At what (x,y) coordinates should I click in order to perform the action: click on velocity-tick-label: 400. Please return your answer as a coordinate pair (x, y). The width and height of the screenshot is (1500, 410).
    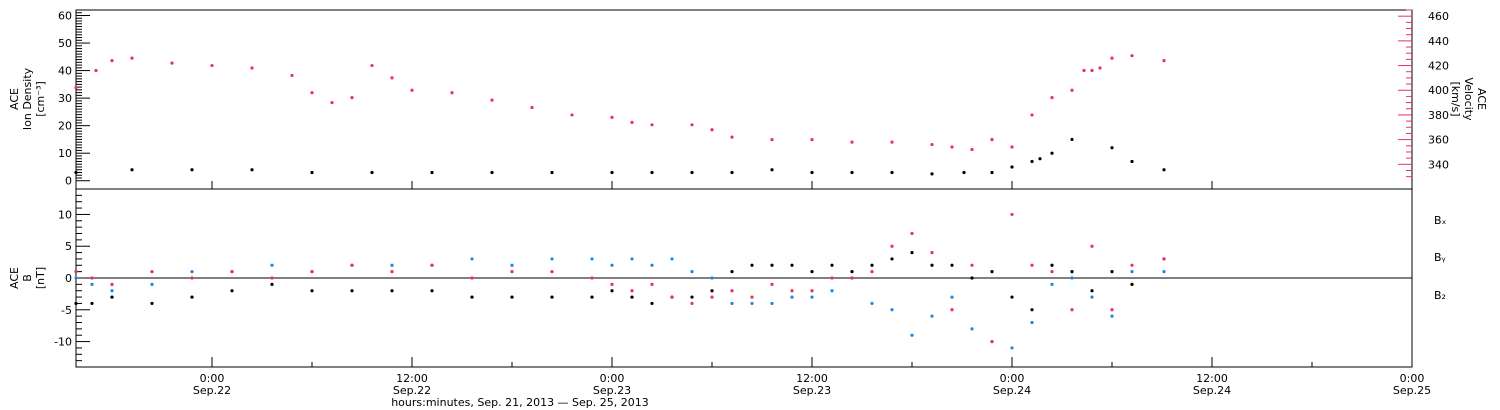
    Looking at the image, I should click on (1438, 90).